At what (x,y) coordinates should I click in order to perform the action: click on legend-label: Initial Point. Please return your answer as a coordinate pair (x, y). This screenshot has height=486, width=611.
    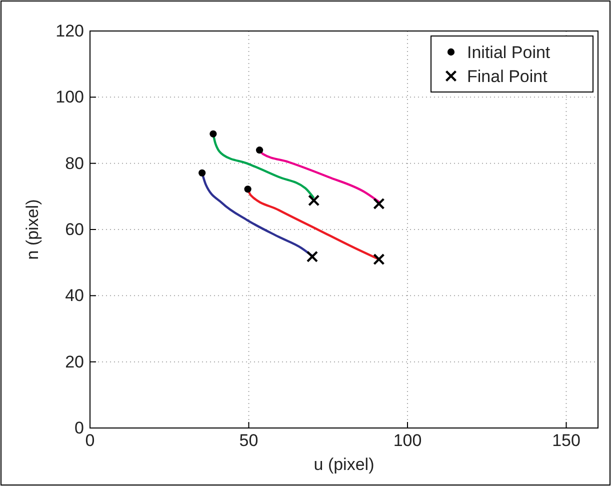
    Looking at the image, I should click on (508, 52).